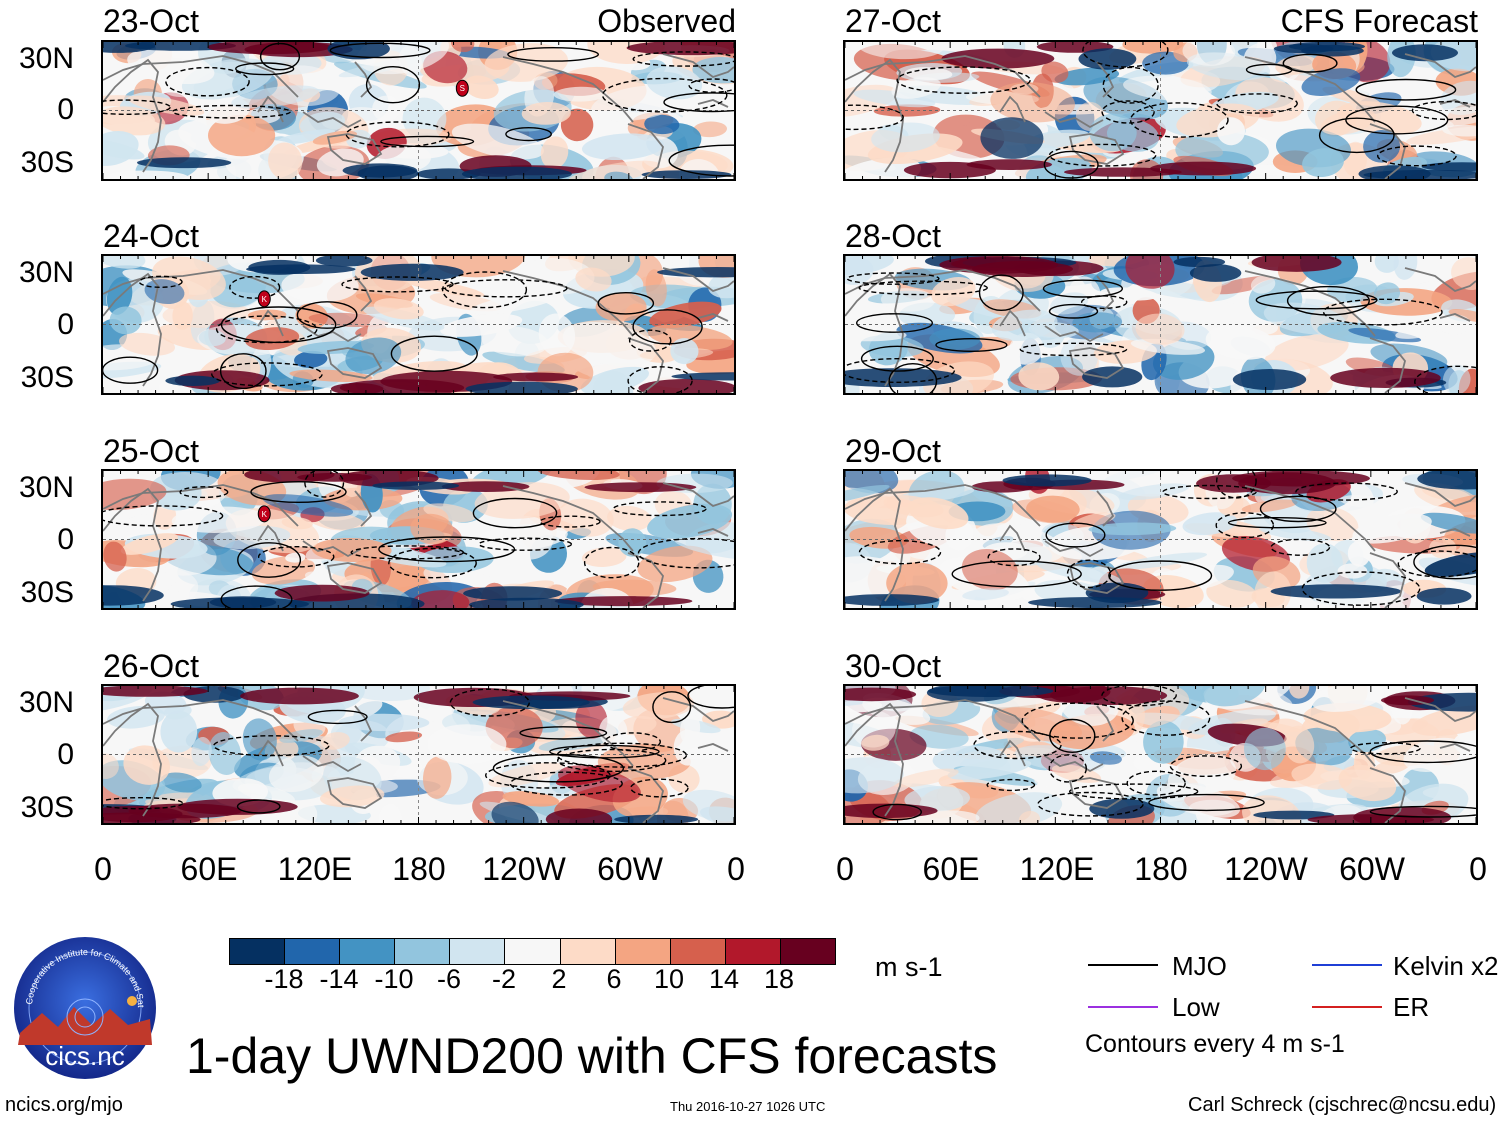 Image resolution: width=1510 pixels, height=1121 pixels. I want to click on x-tick-0-end: 0, so click(1478, 869).